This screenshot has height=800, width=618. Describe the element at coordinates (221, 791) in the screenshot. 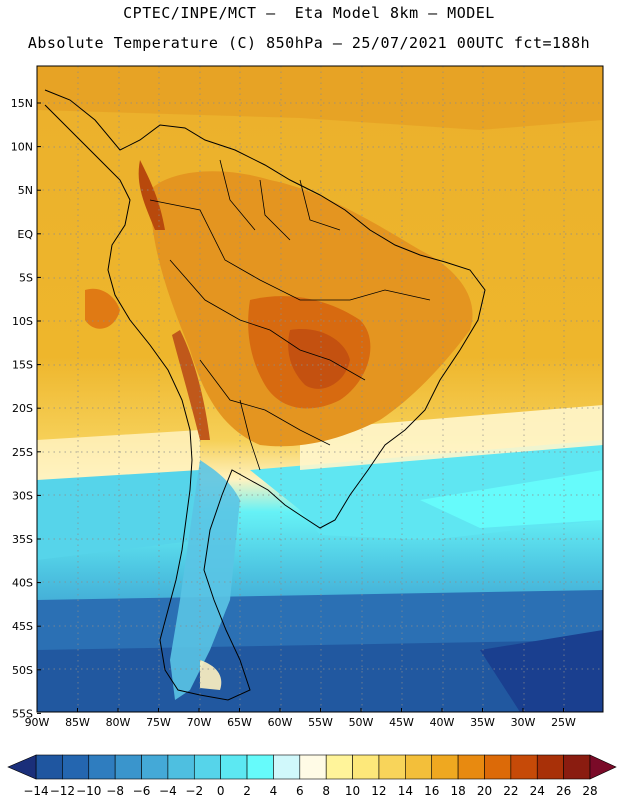

I see `colorbar-tick-label: 0` at that location.